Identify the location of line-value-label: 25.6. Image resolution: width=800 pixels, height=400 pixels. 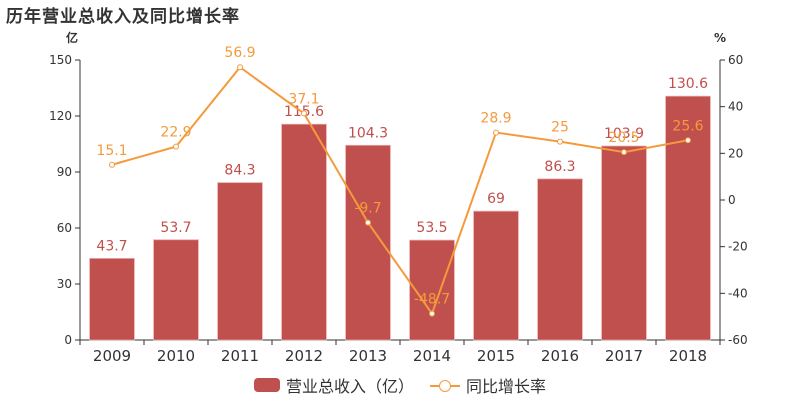
(687, 126).